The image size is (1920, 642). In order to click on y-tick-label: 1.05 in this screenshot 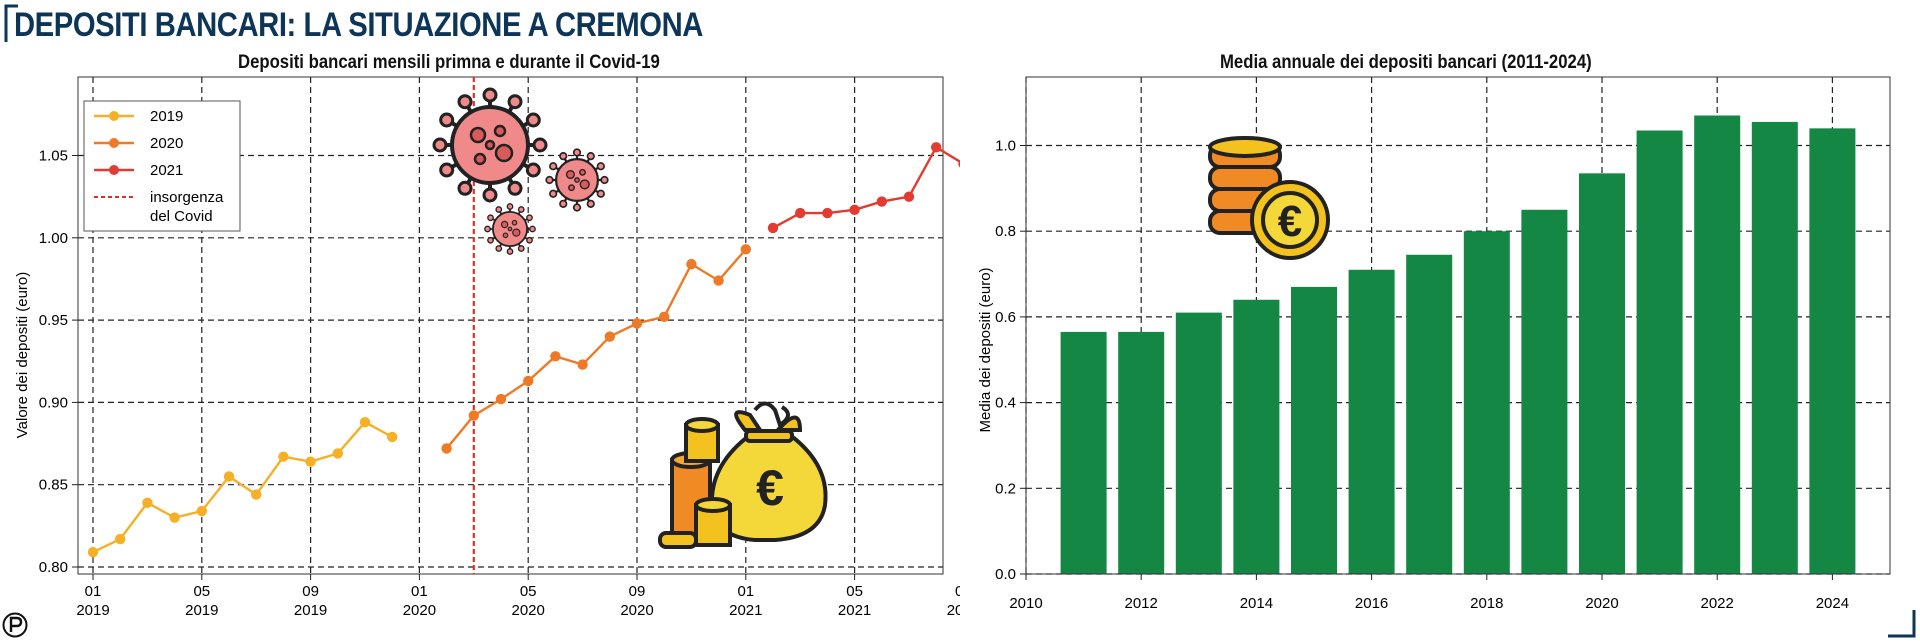, I will do `click(53, 156)`.